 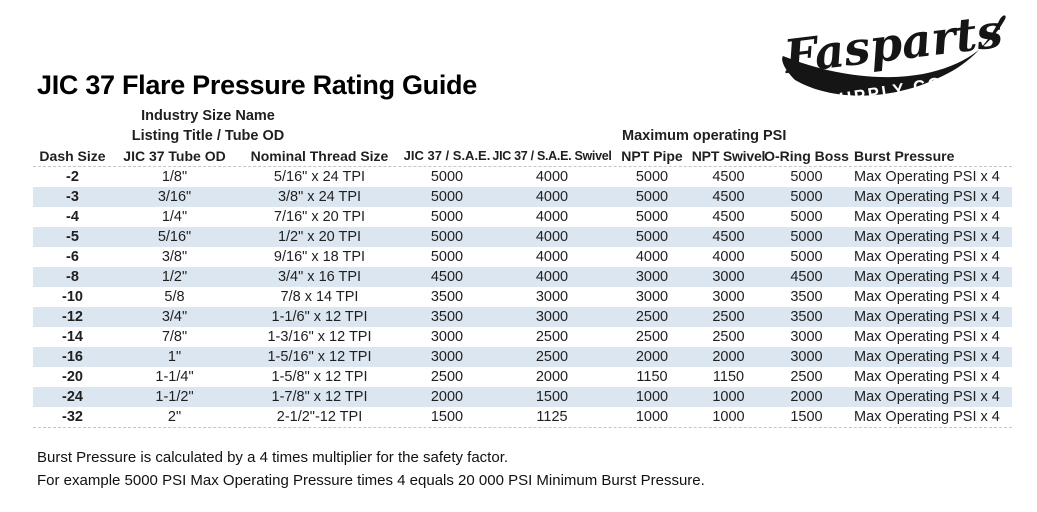 What do you see at coordinates (652, 156) in the screenshot?
I see `column-header: NPT Pipe` at bounding box center [652, 156].